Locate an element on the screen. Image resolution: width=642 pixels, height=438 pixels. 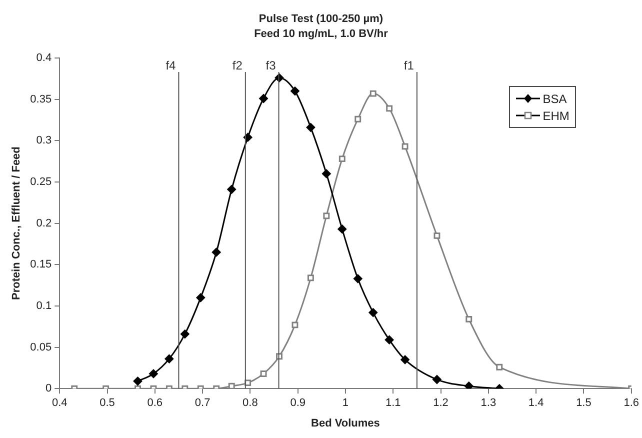
x-tick-label: 0.6 is located at coordinates (155, 403).